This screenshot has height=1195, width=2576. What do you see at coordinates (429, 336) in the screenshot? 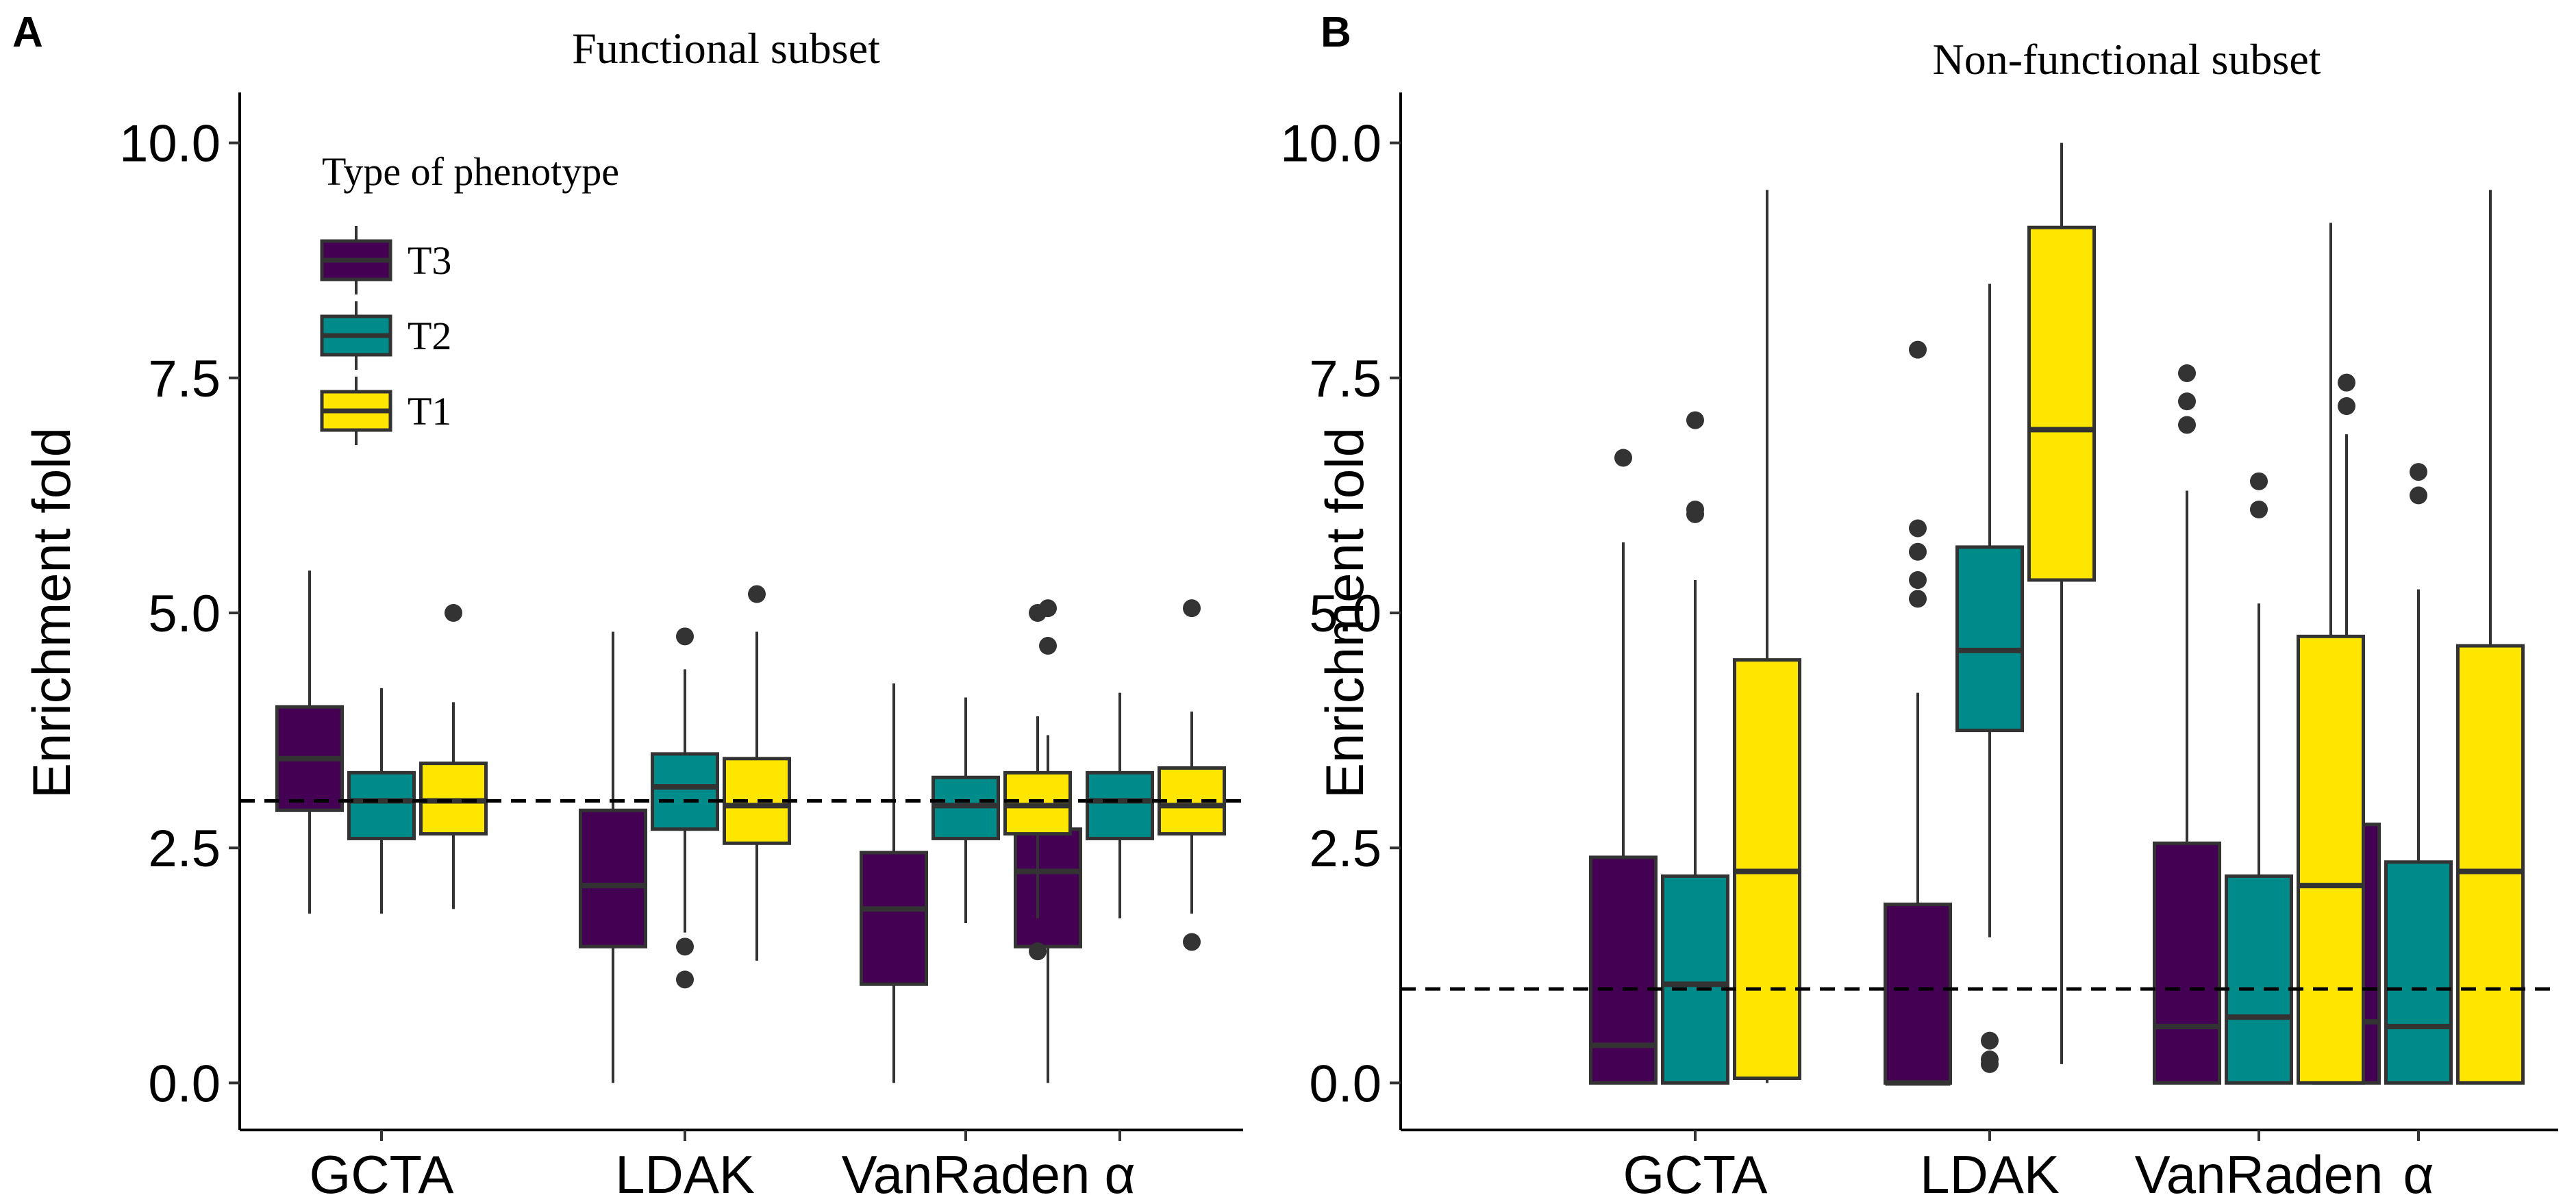
I see `legend-label: T2` at bounding box center [429, 336].